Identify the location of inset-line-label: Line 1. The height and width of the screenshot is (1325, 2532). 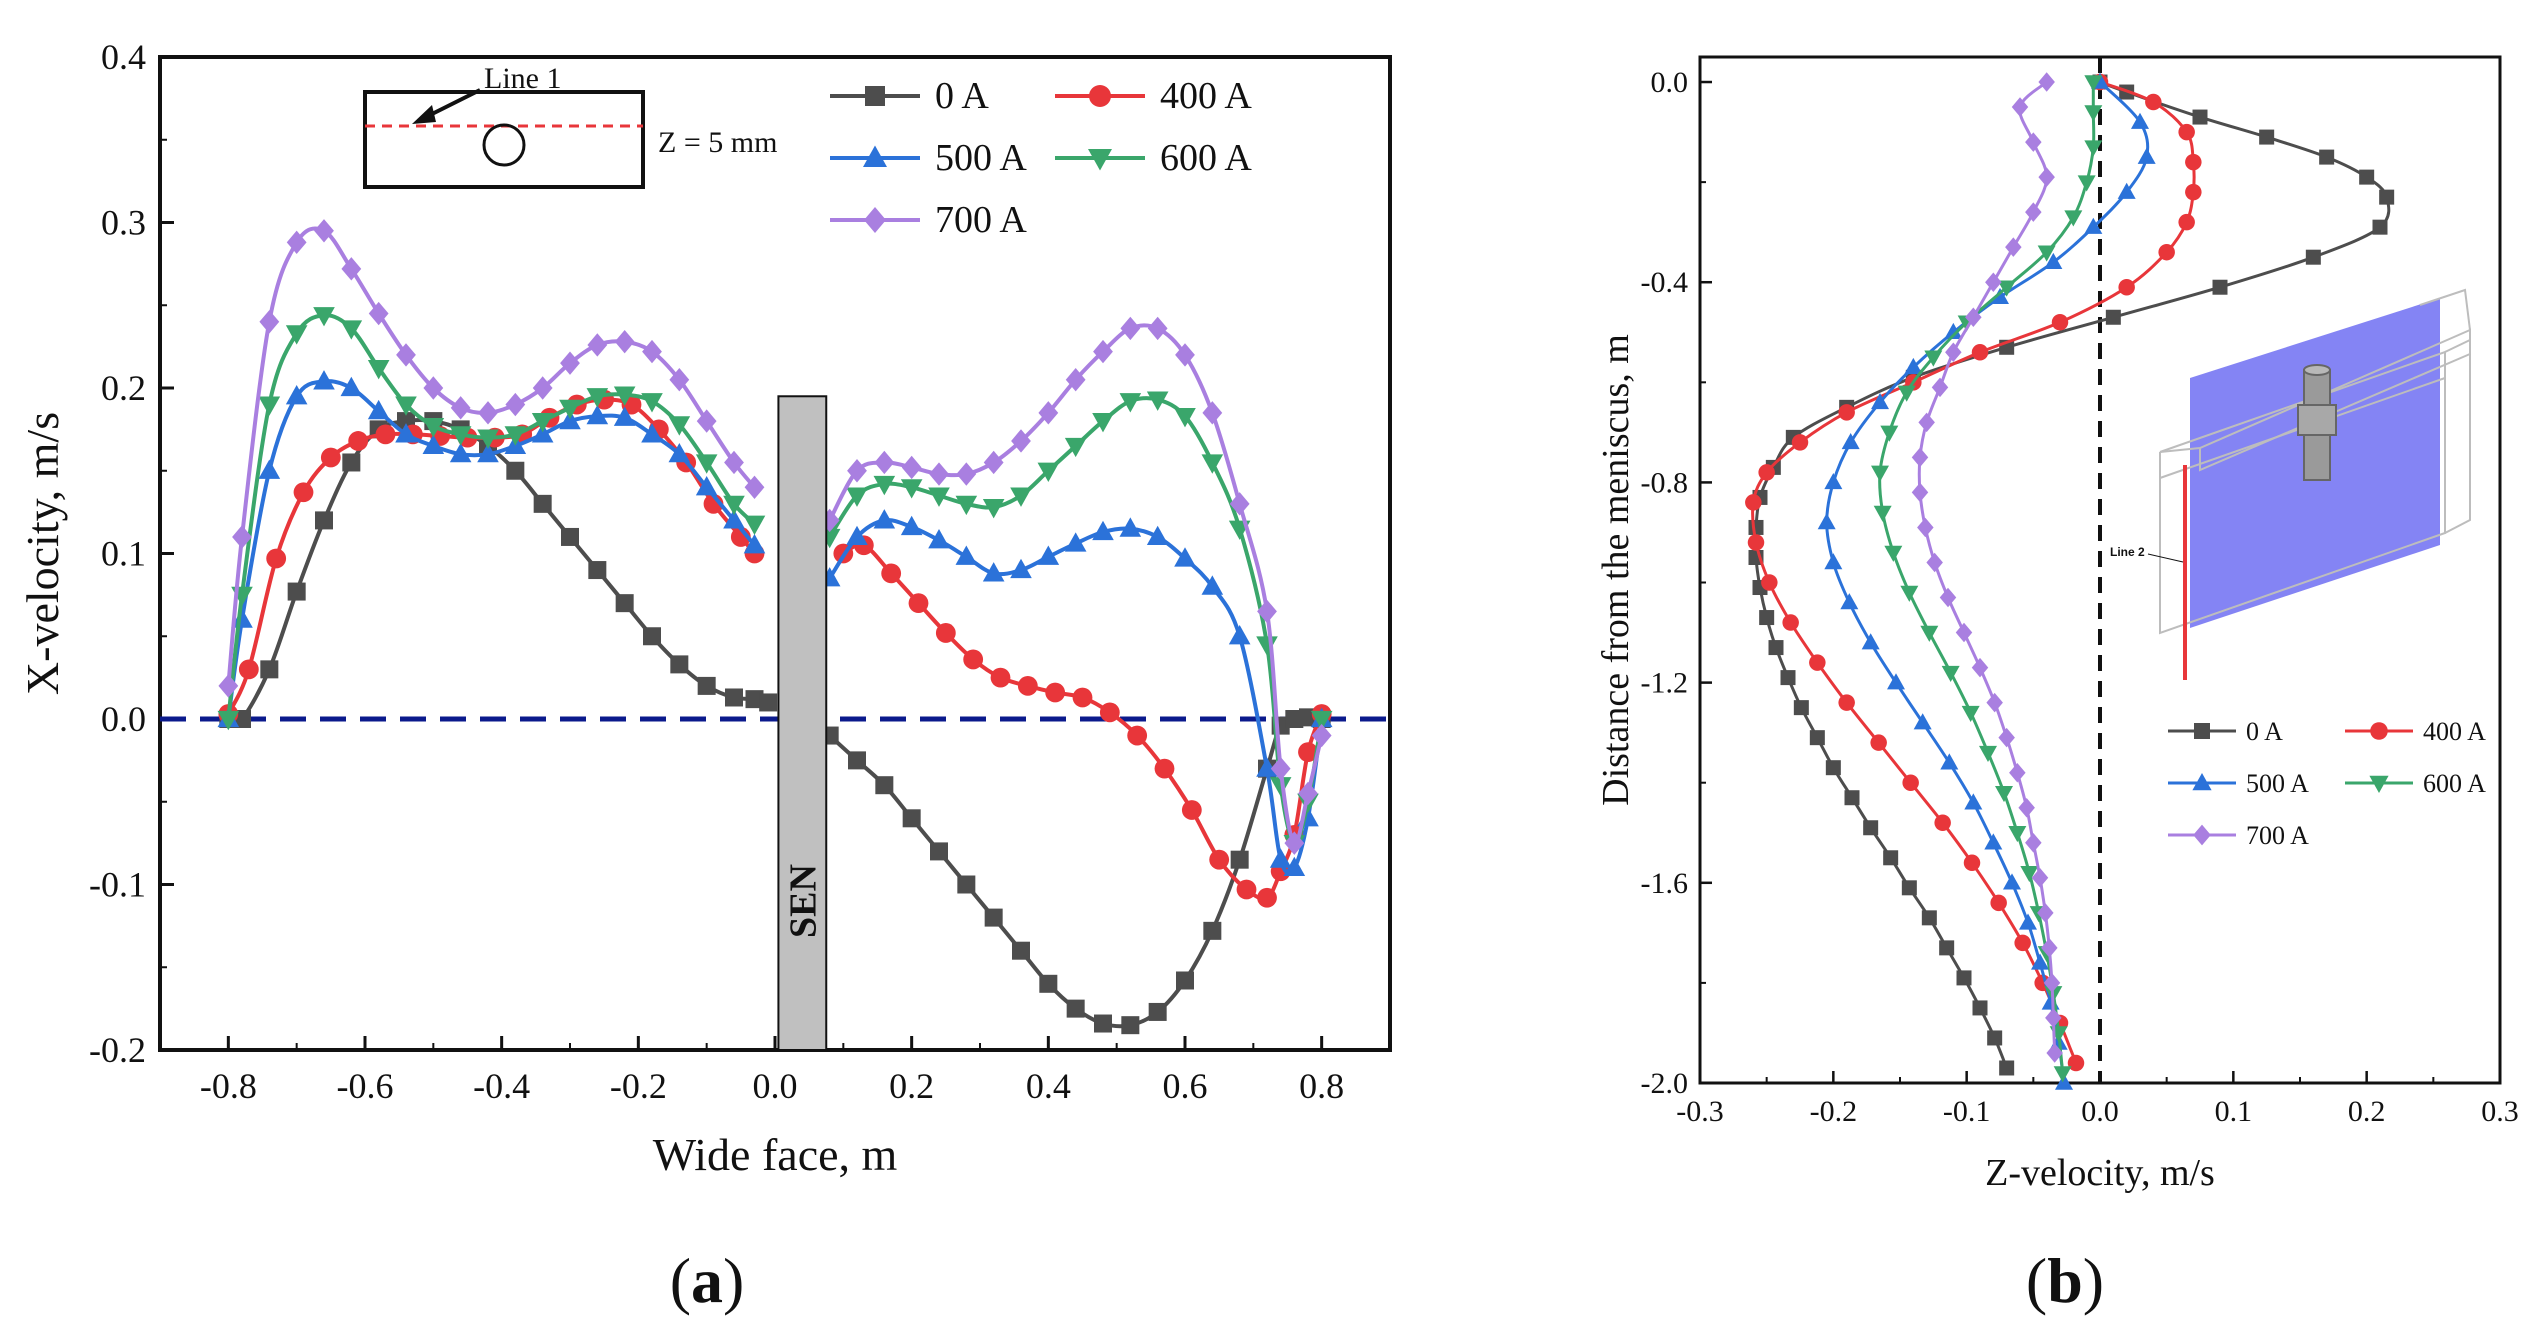
(522, 78).